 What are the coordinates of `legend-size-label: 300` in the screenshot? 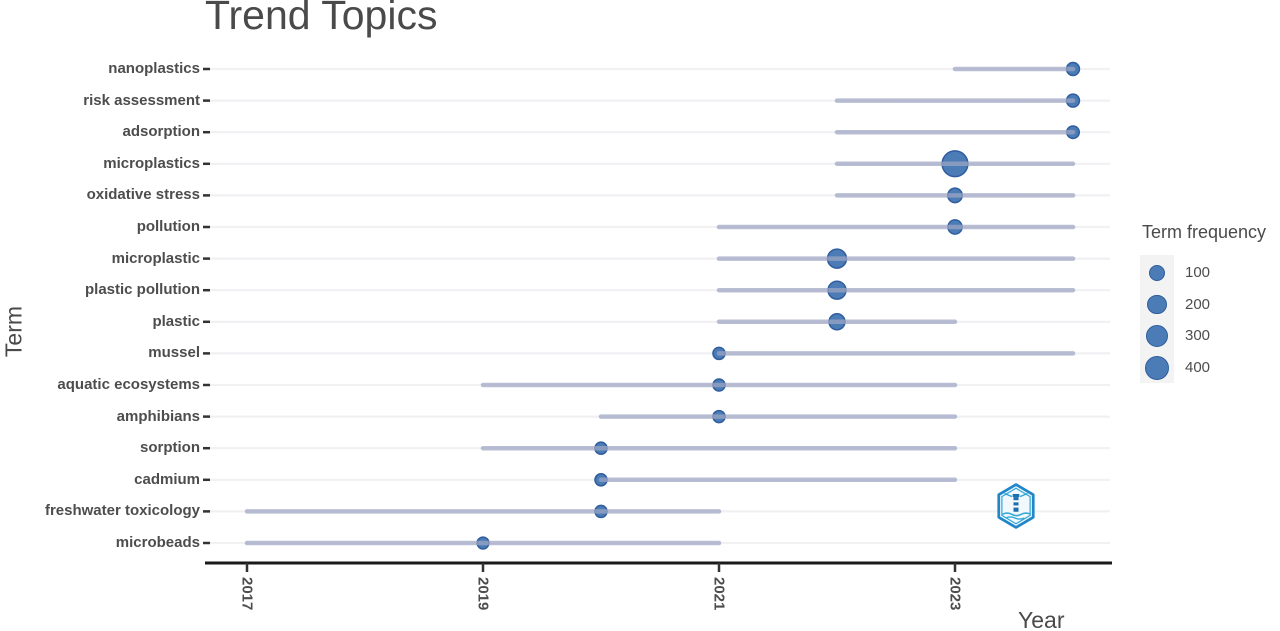 It's located at (1198, 335).